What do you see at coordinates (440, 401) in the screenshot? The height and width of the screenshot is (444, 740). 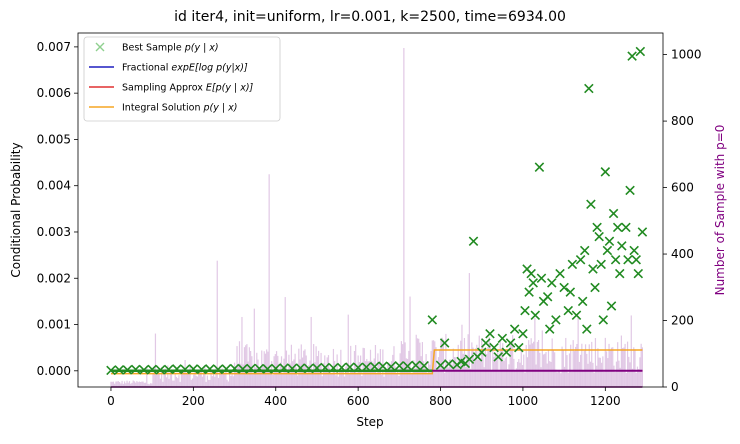 I see `x-tick-label: 800` at bounding box center [440, 401].